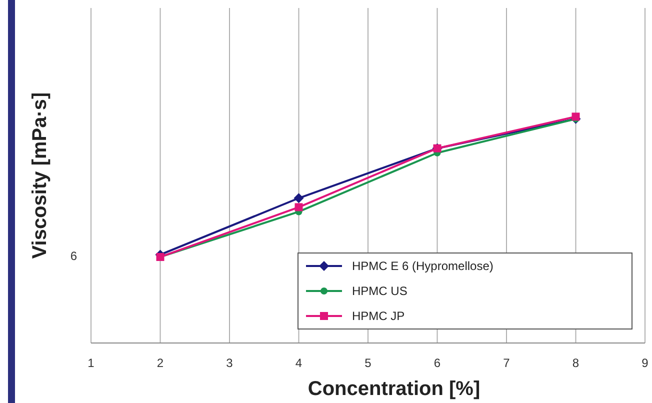 This screenshot has height=403, width=652. I want to click on x-tick-label: 8, so click(576, 363).